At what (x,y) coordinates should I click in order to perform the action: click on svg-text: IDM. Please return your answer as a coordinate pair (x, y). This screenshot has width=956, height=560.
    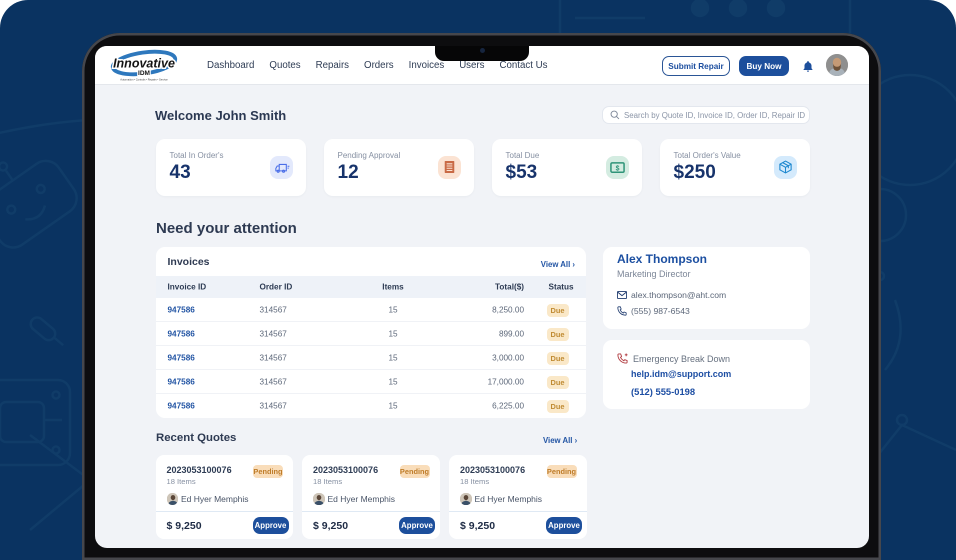
    Looking at the image, I should click on (144, 73).